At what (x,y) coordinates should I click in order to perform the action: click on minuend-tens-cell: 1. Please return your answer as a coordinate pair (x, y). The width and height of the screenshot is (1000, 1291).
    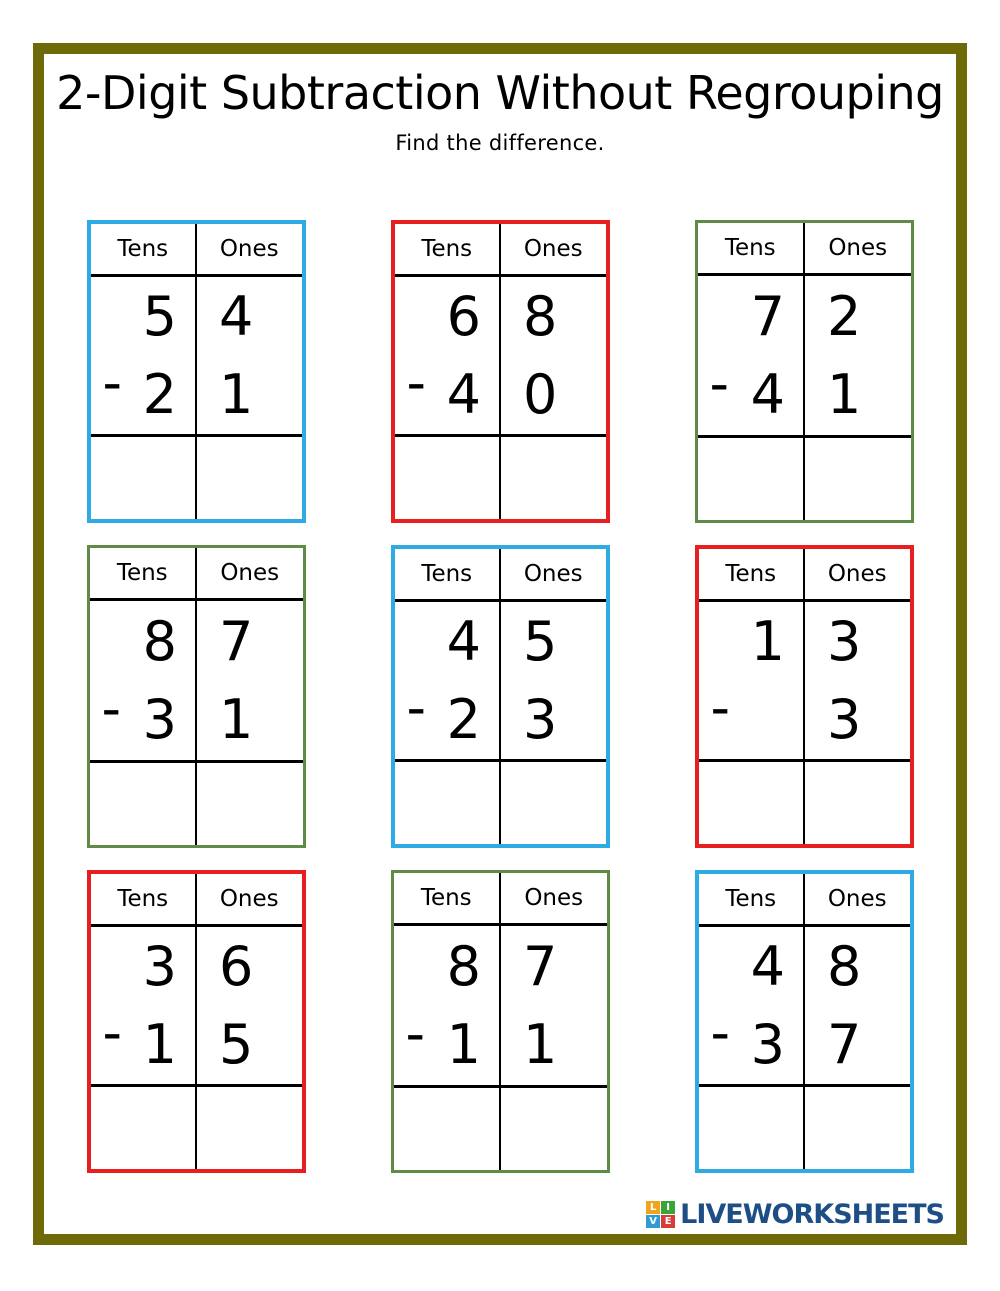
    Looking at the image, I should click on (751, 642).